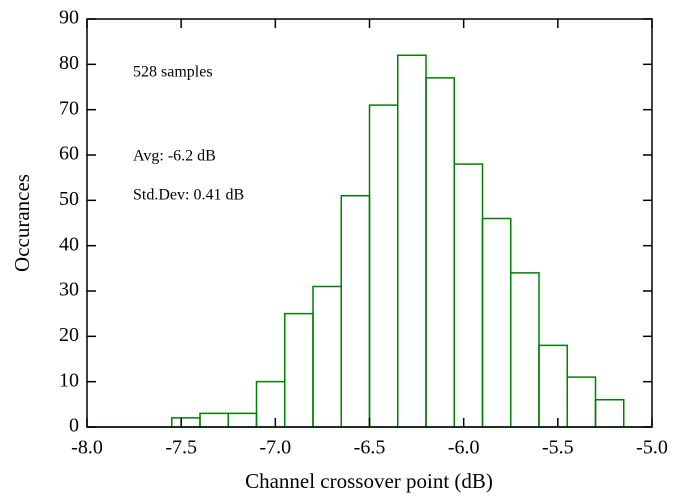 This screenshot has height=496, width=686. Describe the element at coordinates (69, 244) in the screenshot. I see `y-tick-label: 40` at that location.